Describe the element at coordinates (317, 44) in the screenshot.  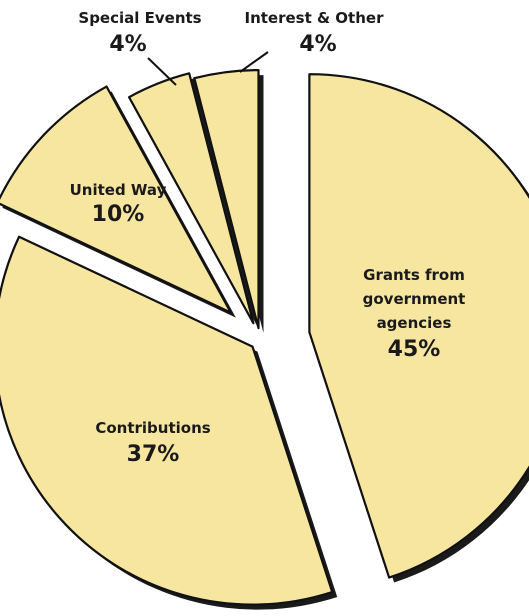
I see `slice-value-interest-other: 4%` at that location.